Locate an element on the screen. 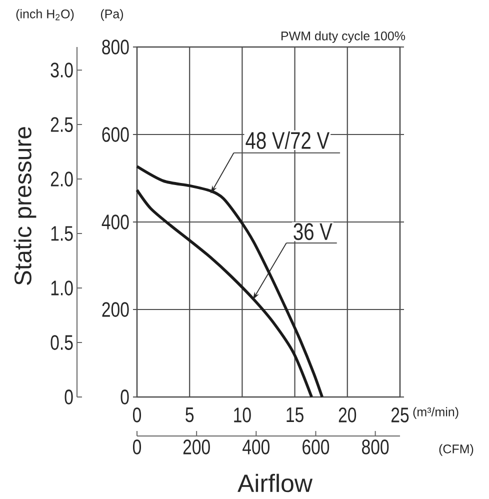 The width and height of the screenshot is (489, 499). x2-tick-label: 200 is located at coordinates (196, 447).